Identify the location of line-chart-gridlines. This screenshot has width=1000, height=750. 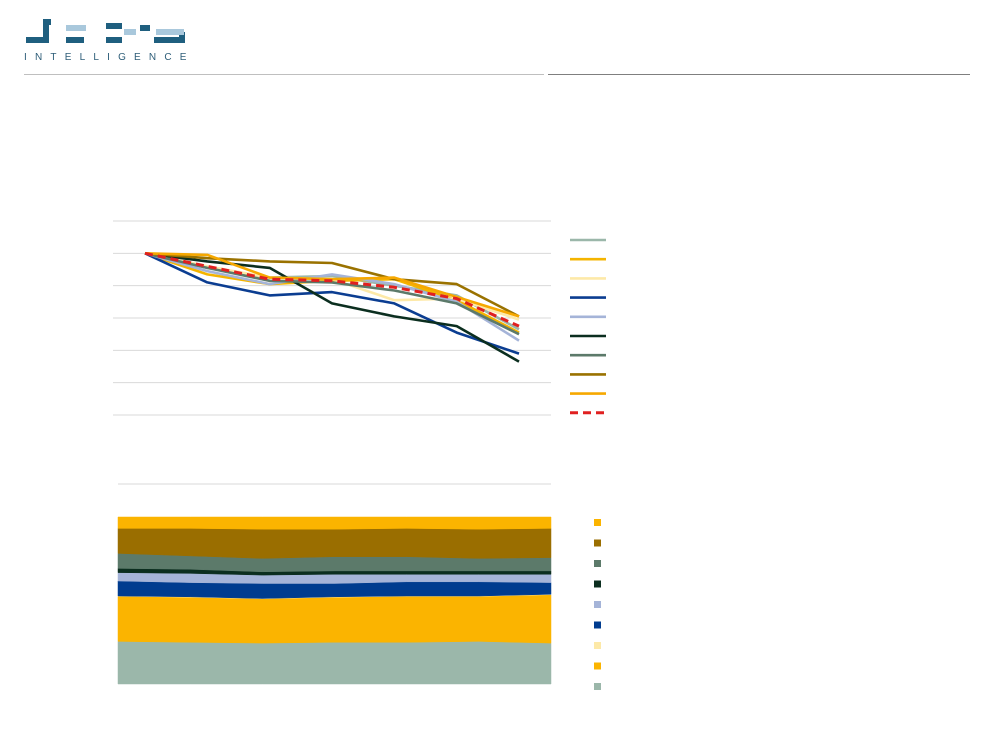
(332, 318).